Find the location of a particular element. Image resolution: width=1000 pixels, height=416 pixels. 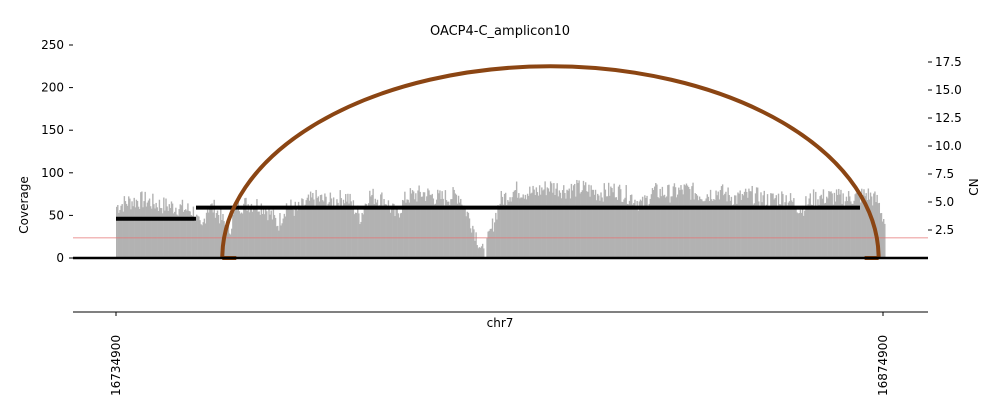

y-right-tick-label: 10.0 is located at coordinates (948, 146).